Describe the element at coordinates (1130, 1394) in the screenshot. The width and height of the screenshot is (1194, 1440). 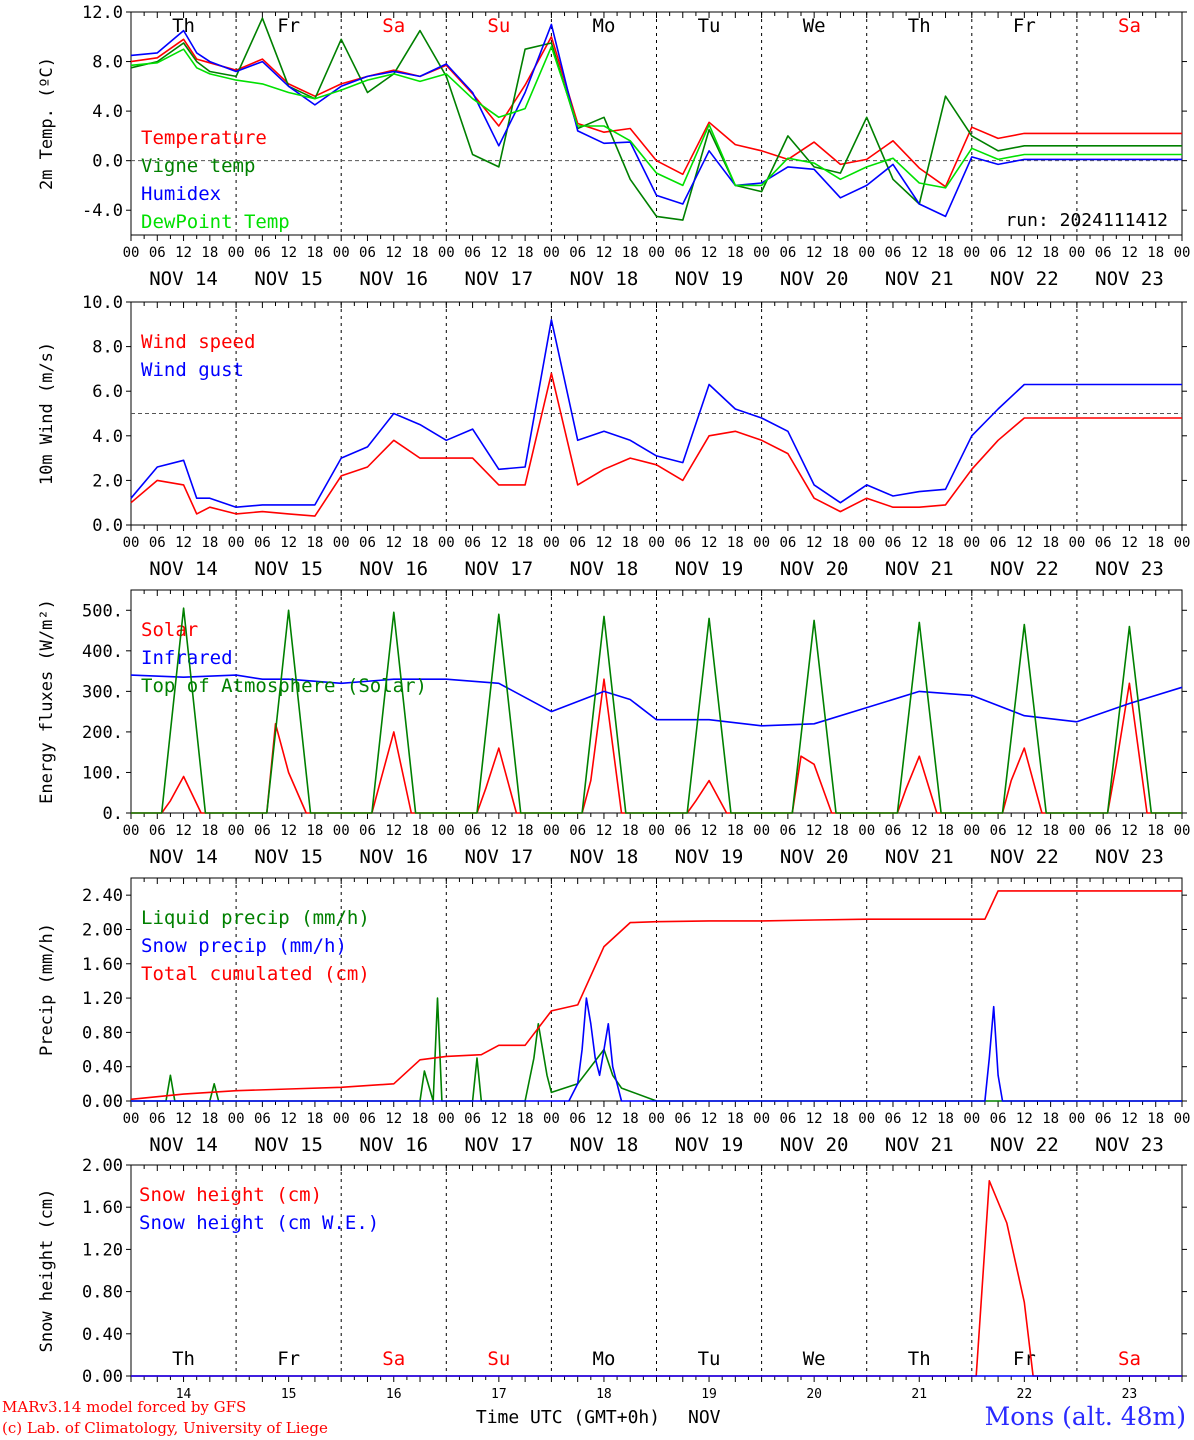
I see `day-number: 23` at that location.